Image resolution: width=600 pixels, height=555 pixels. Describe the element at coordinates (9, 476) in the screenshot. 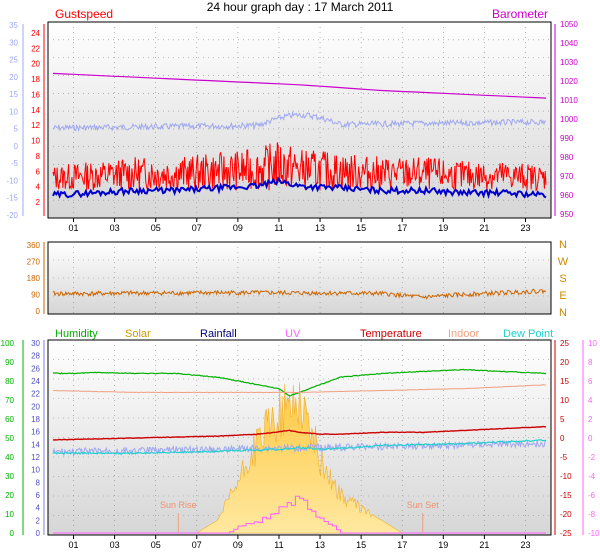

I see `humidity-tick-label: 30` at that location.